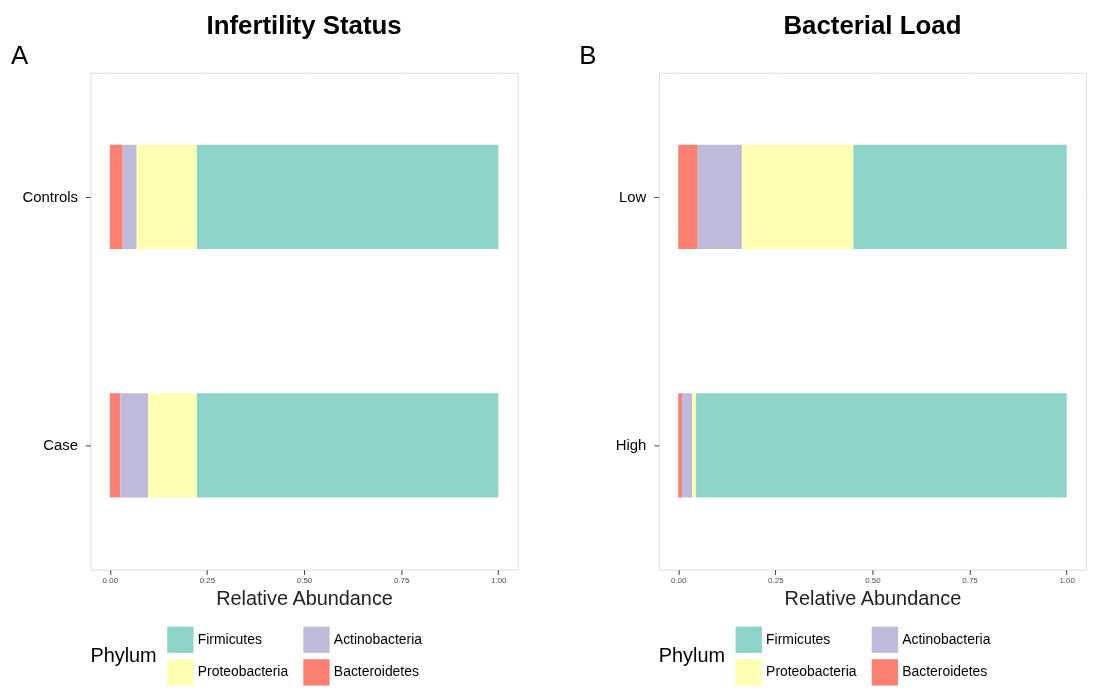  I want to click on y-tick-label: High, so click(631, 445).